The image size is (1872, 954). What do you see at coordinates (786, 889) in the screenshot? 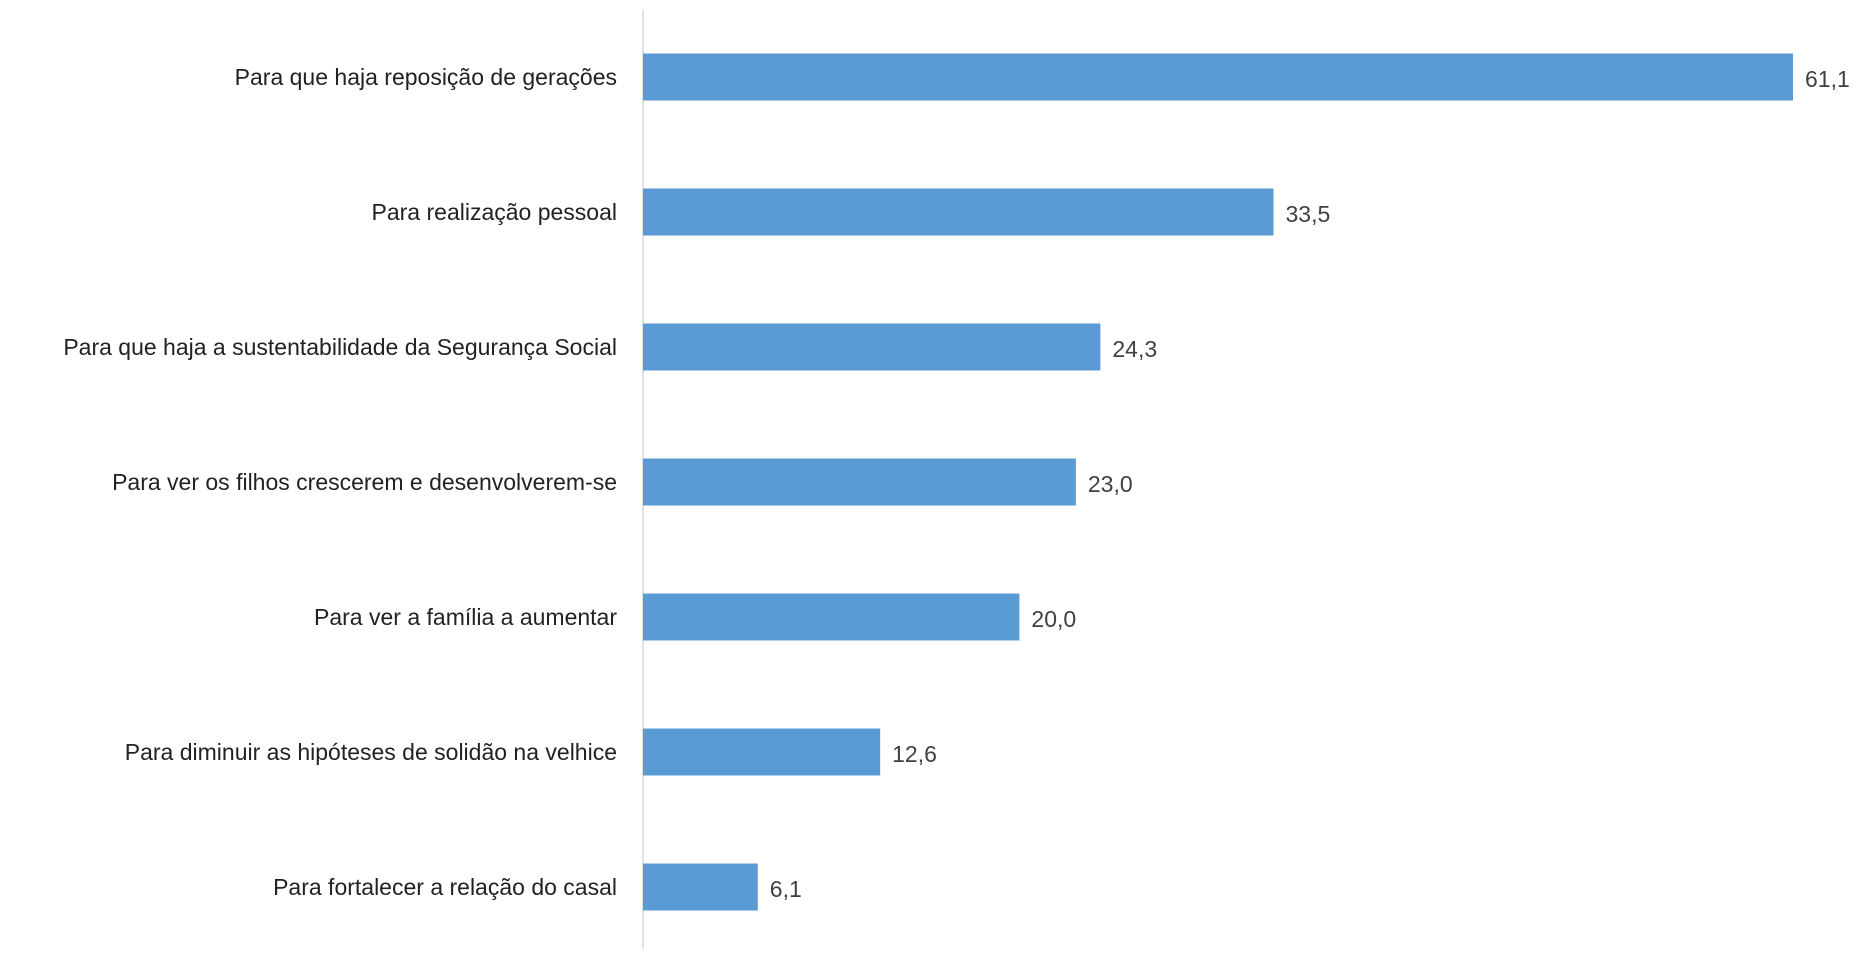
I see `value-label-6: 6,1` at bounding box center [786, 889].